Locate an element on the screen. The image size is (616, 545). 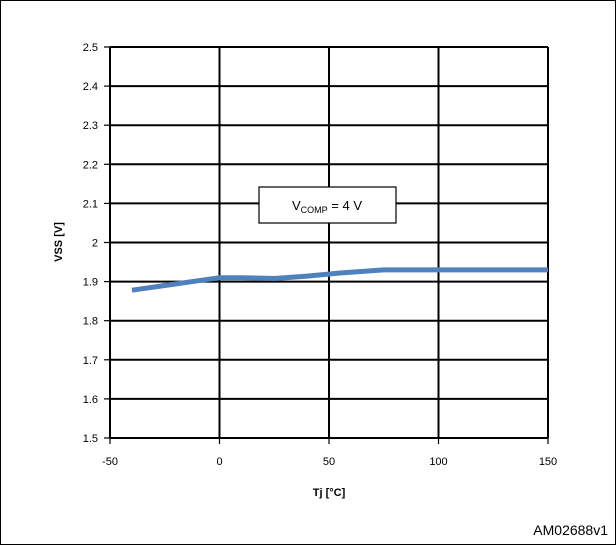
x-tick-label-4: 150 is located at coordinates (548, 462).